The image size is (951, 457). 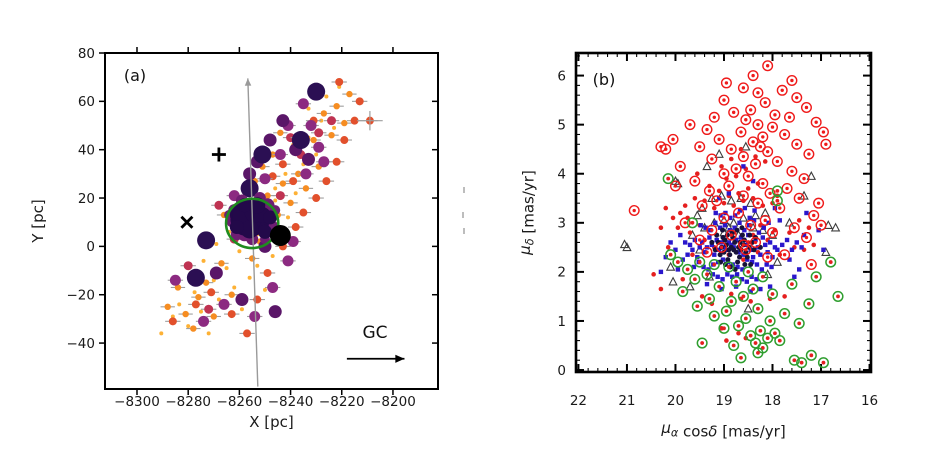 I want to click on svg-text: 17, so click(x=820, y=401).